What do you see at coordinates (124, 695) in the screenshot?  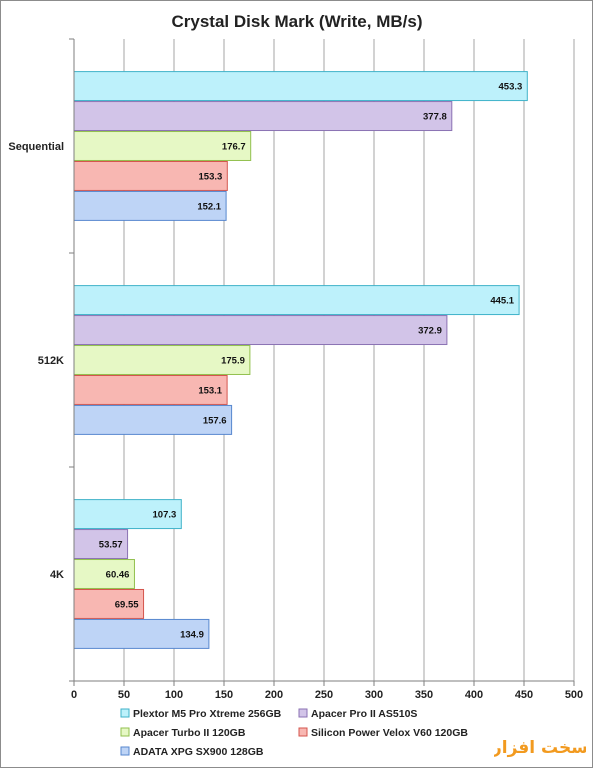 I see `x-tick-label: 50` at bounding box center [124, 695].